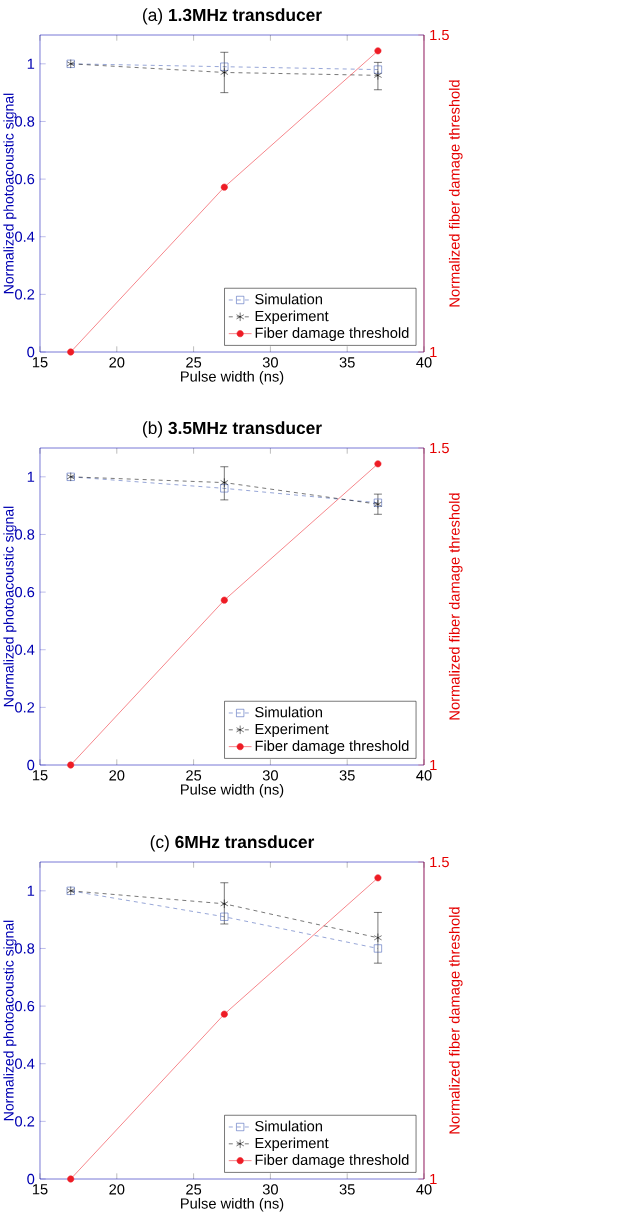  What do you see at coordinates (232, 16) in the screenshot?
I see `chart-title: (a) 1.3MHz transducer` at bounding box center [232, 16].